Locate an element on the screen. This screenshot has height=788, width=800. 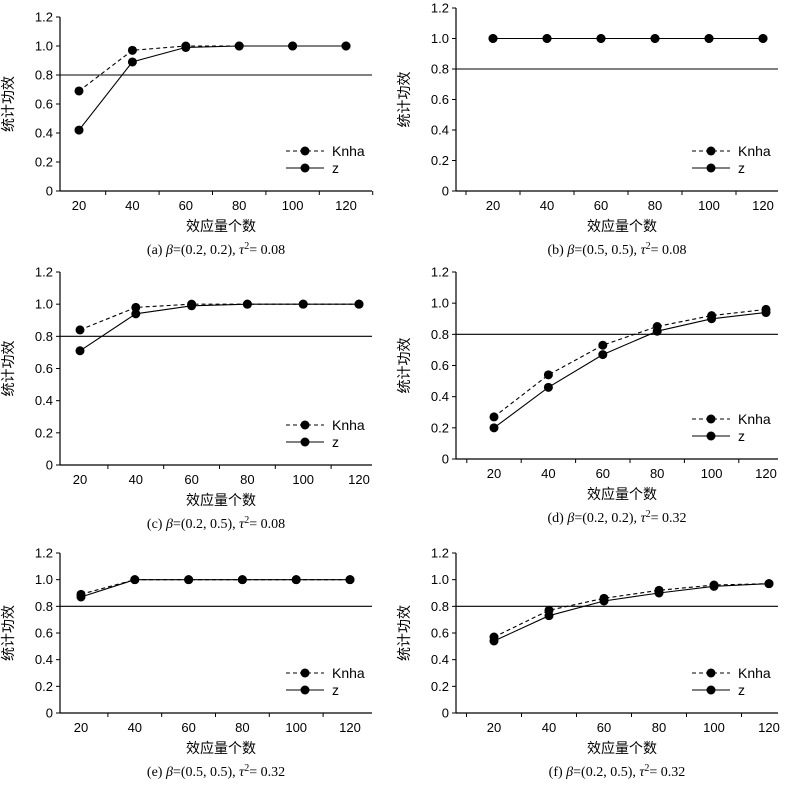
y-axis-title: 统计功效 is located at coordinates (405, 100).